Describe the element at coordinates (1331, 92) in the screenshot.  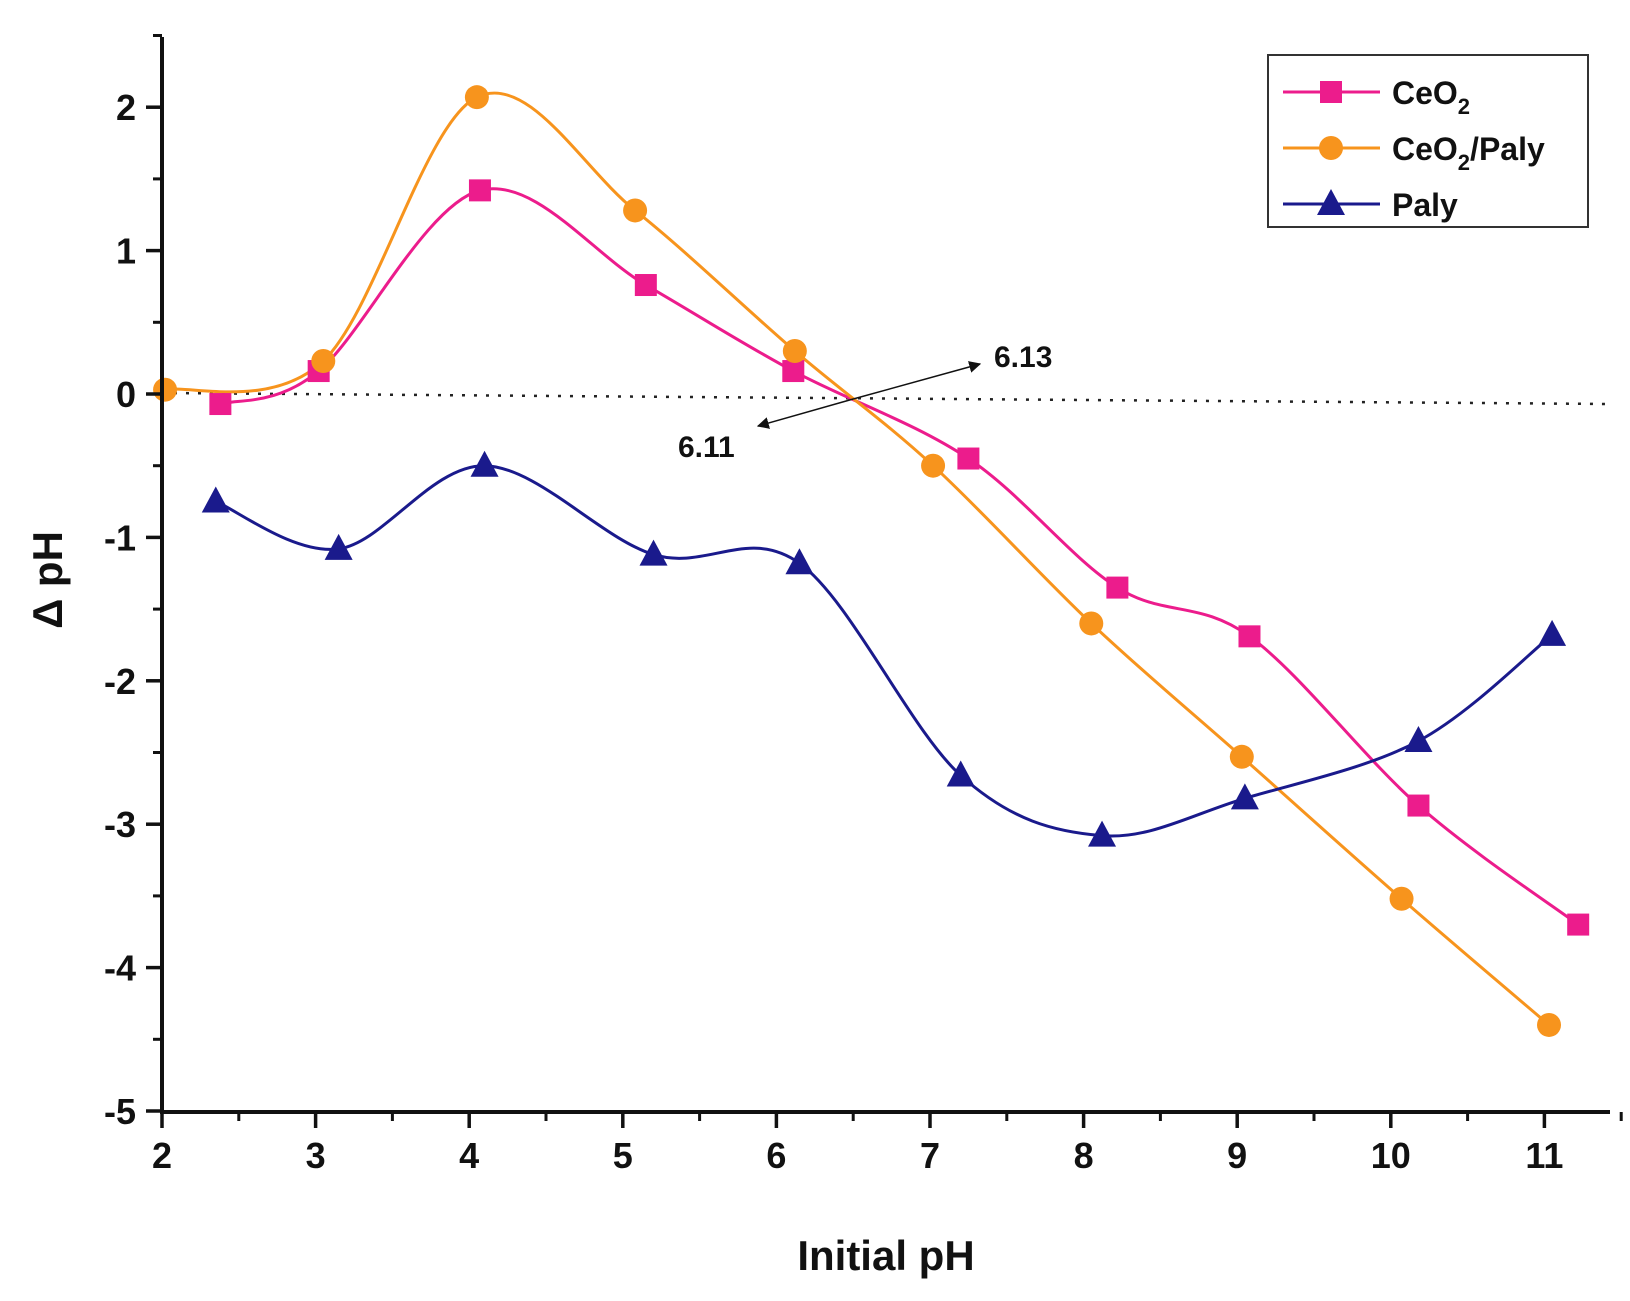
I see `legend-marker-square` at that location.